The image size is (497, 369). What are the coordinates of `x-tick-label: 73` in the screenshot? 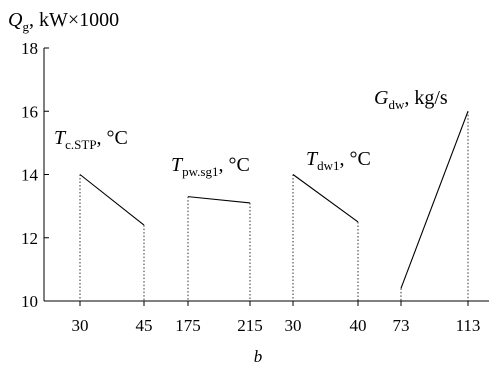 It's located at (401, 325).